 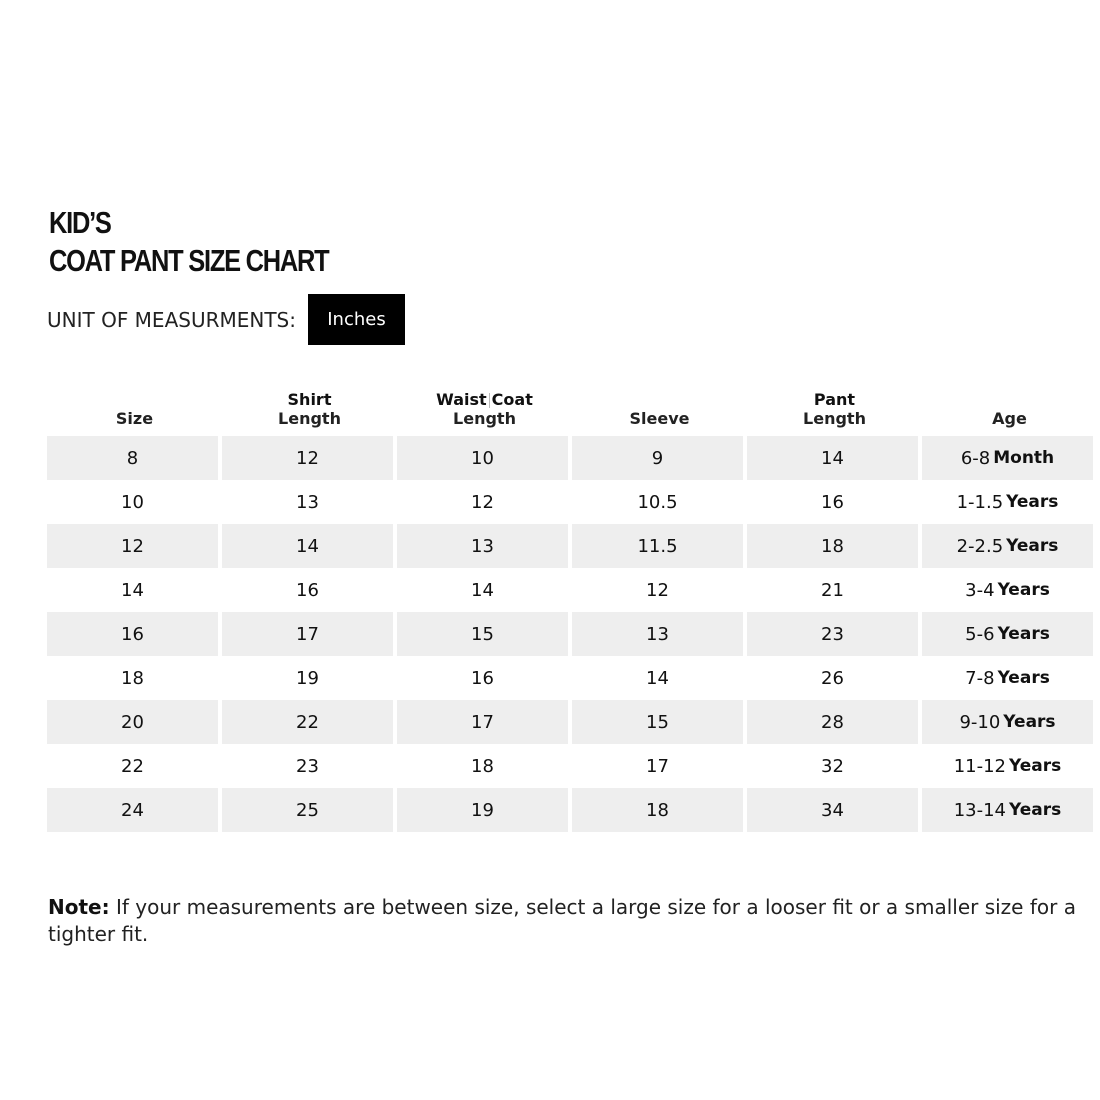 I want to click on age-range: 1-1.5, so click(x=980, y=502).